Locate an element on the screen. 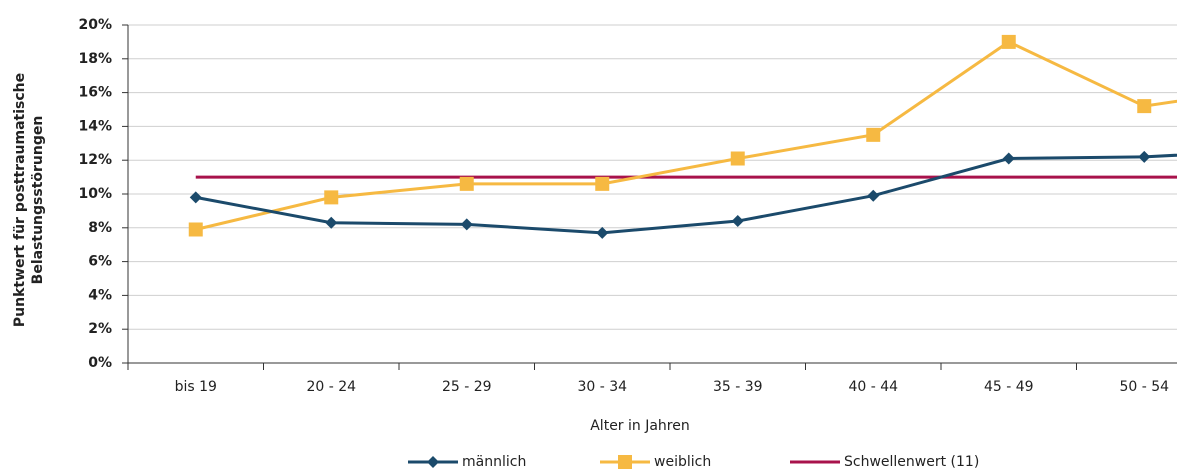 The height and width of the screenshot is (471, 1177). y-tick-label: 6% is located at coordinates (100, 262).